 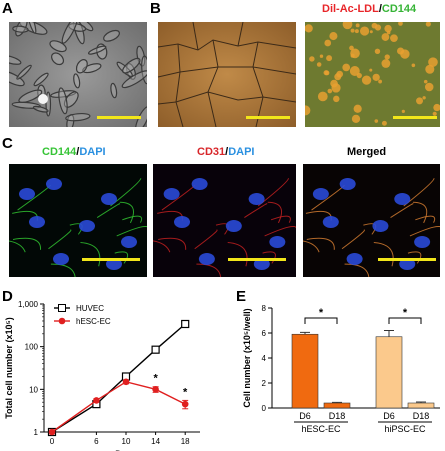 I want to click on y-tick-label: 0, so click(x=264, y=408).